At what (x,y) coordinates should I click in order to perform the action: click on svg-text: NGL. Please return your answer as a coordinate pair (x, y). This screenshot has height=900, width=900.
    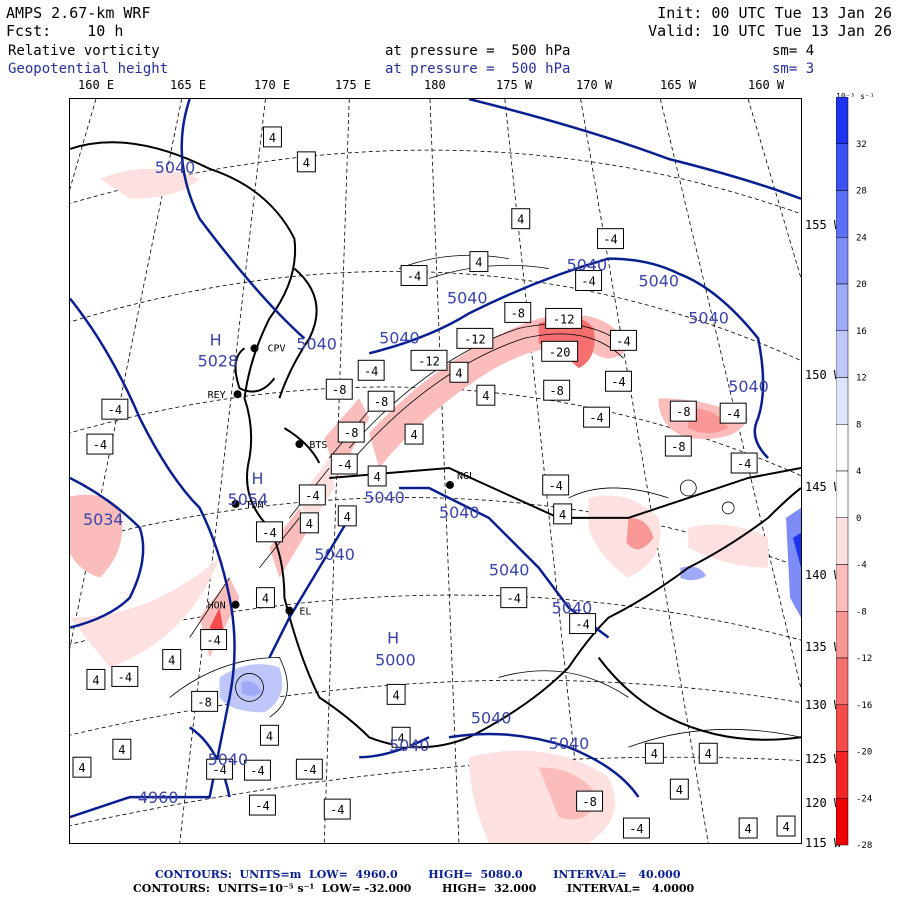
    Looking at the image, I should click on (466, 476).